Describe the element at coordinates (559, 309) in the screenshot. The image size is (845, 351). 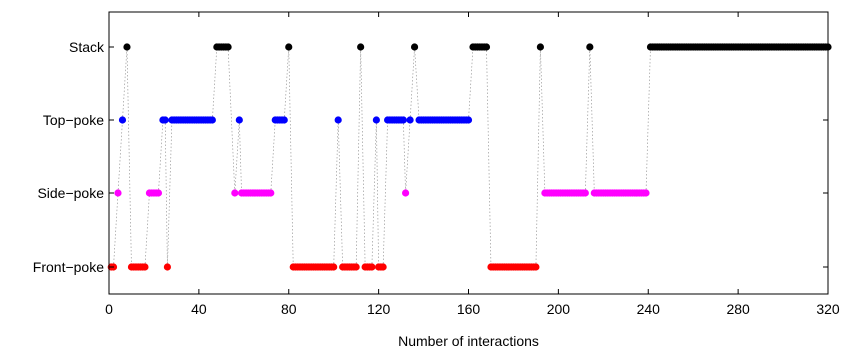
I see `x-tick-label: 200` at that location.